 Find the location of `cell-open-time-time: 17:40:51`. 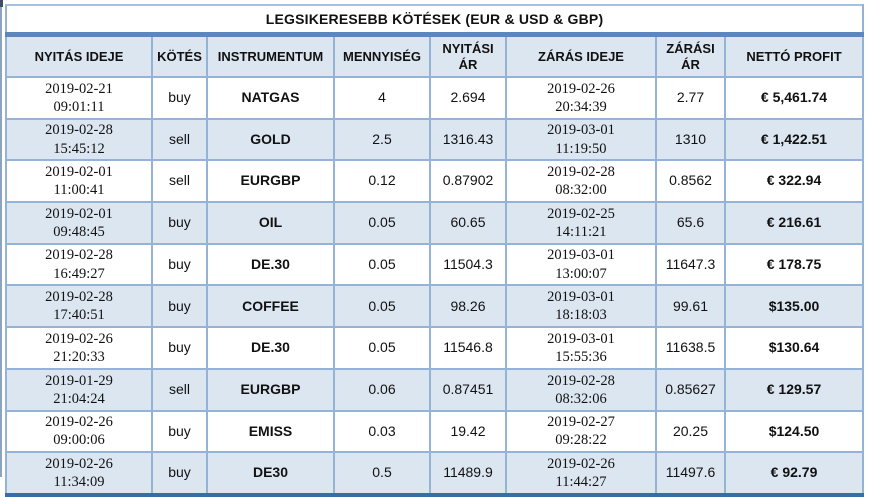

cell-open-time-time: 17:40:51 is located at coordinates (79, 315).